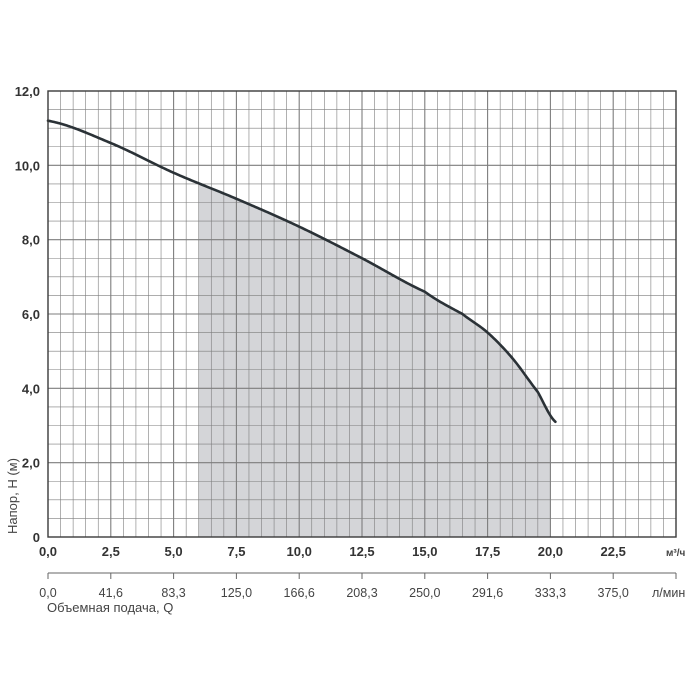 The image size is (700, 696). Describe the element at coordinates (174, 551) in the screenshot. I see `x-tick-label: 5,0` at that location.